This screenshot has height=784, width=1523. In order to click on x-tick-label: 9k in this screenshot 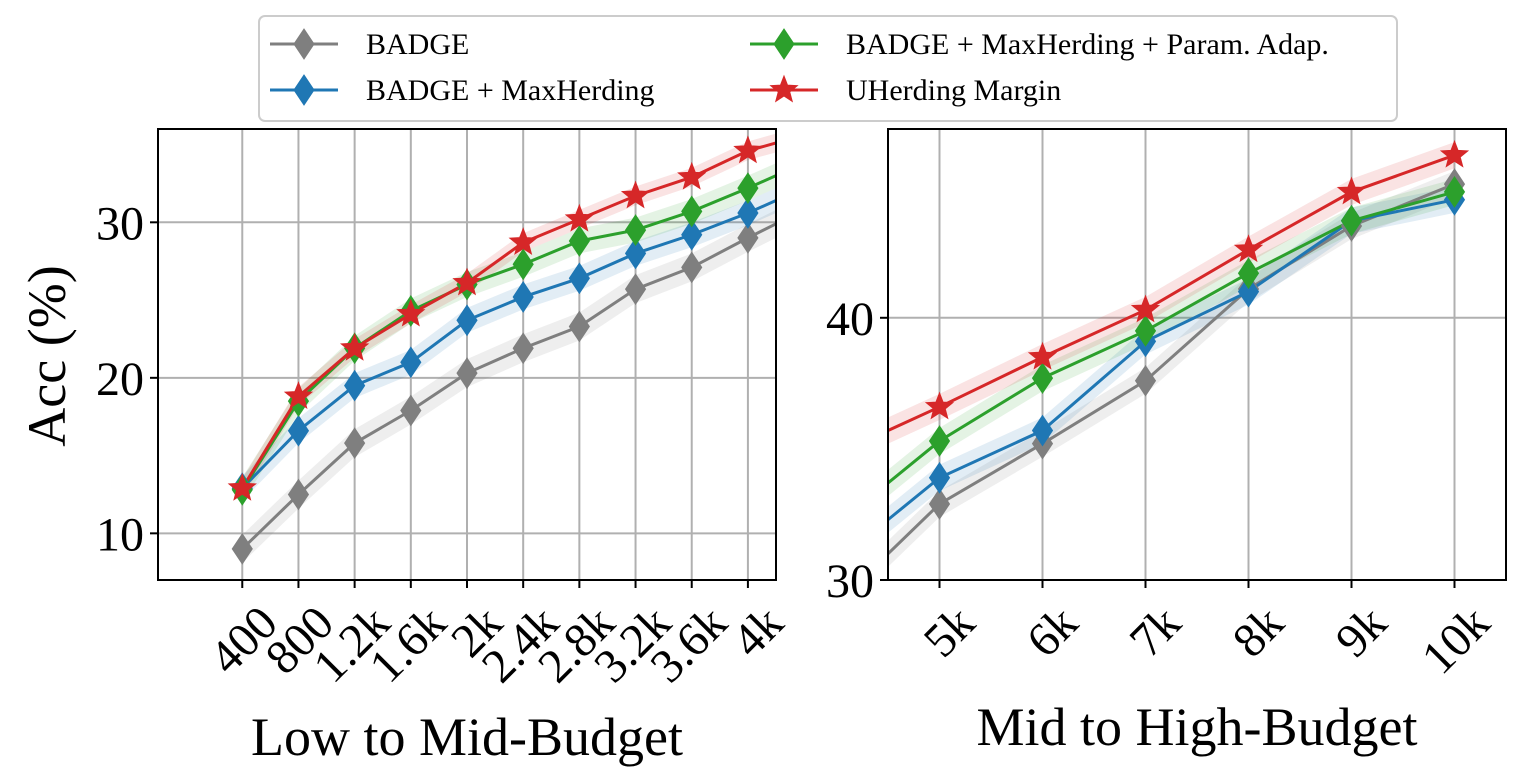, I will do `click(1361, 631)`.